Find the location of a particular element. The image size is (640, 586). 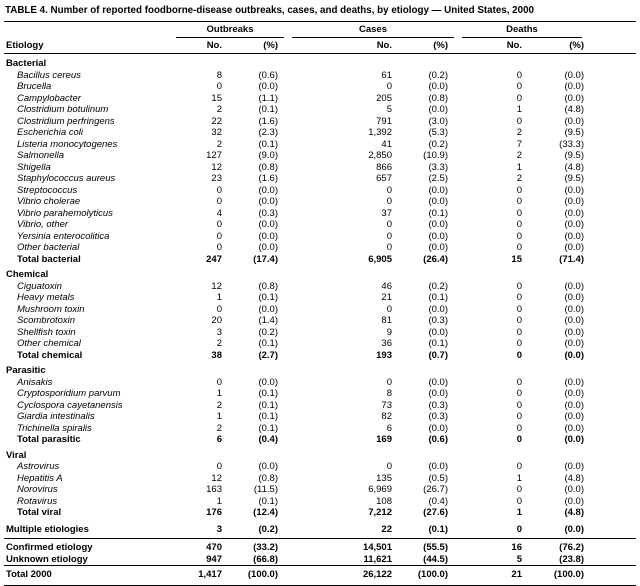

etiology-label: Viral is located at coordinates (16, 455).